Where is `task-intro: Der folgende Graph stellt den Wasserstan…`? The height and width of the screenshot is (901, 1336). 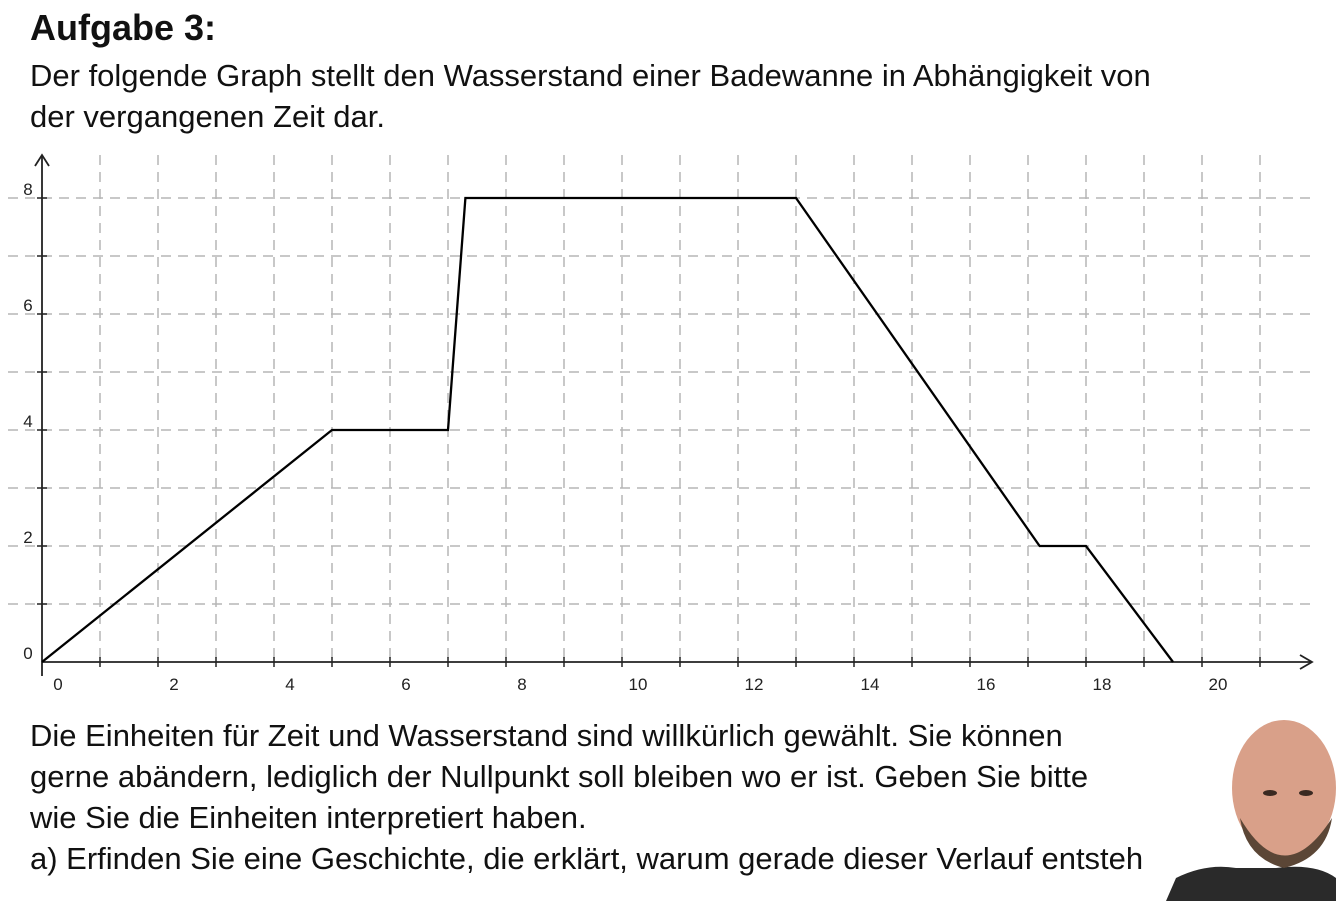
task-intro: Der folgende Graph stellt den Wasserstan… is located at coordinates (665, 96).